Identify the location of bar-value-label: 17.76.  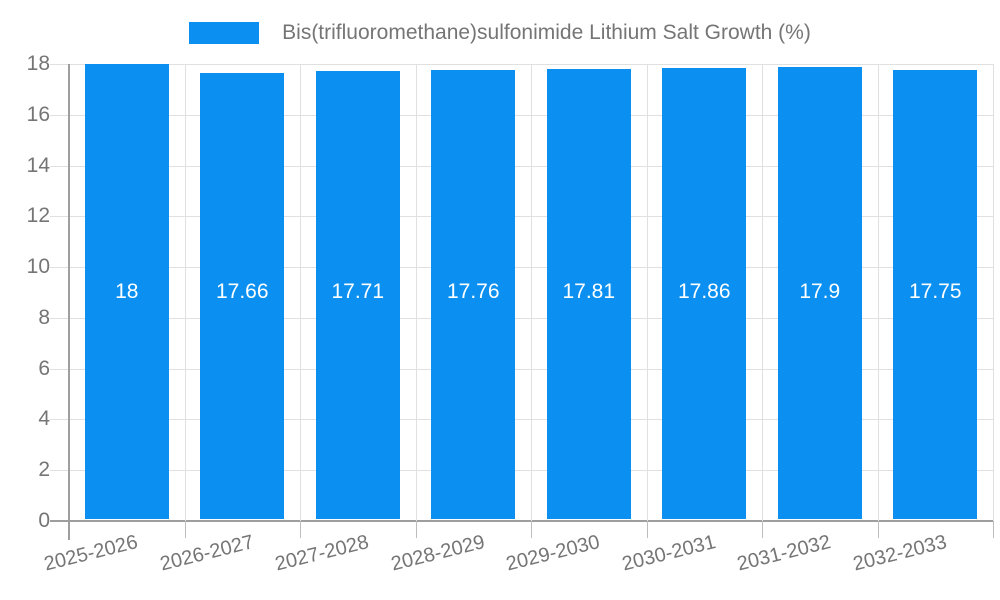
(473, 291).